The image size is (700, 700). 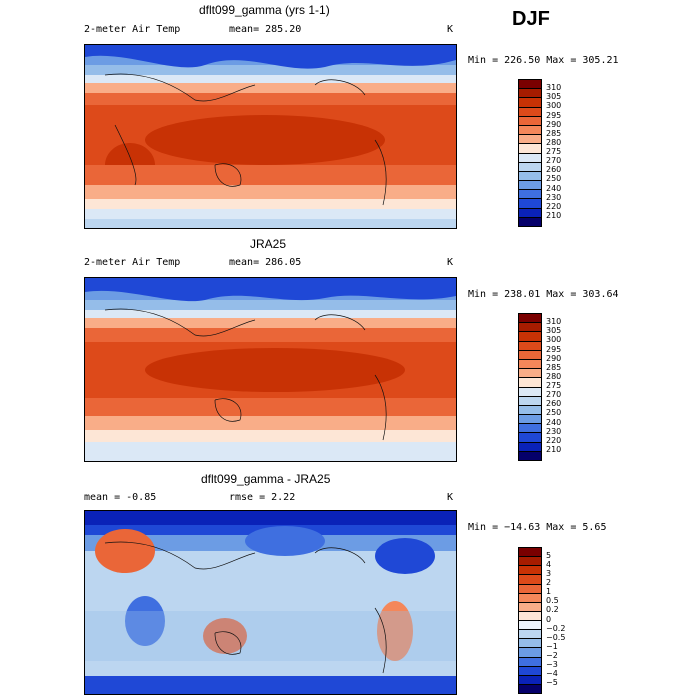 I want to click on panel3-map, so click(x=270, y=602).